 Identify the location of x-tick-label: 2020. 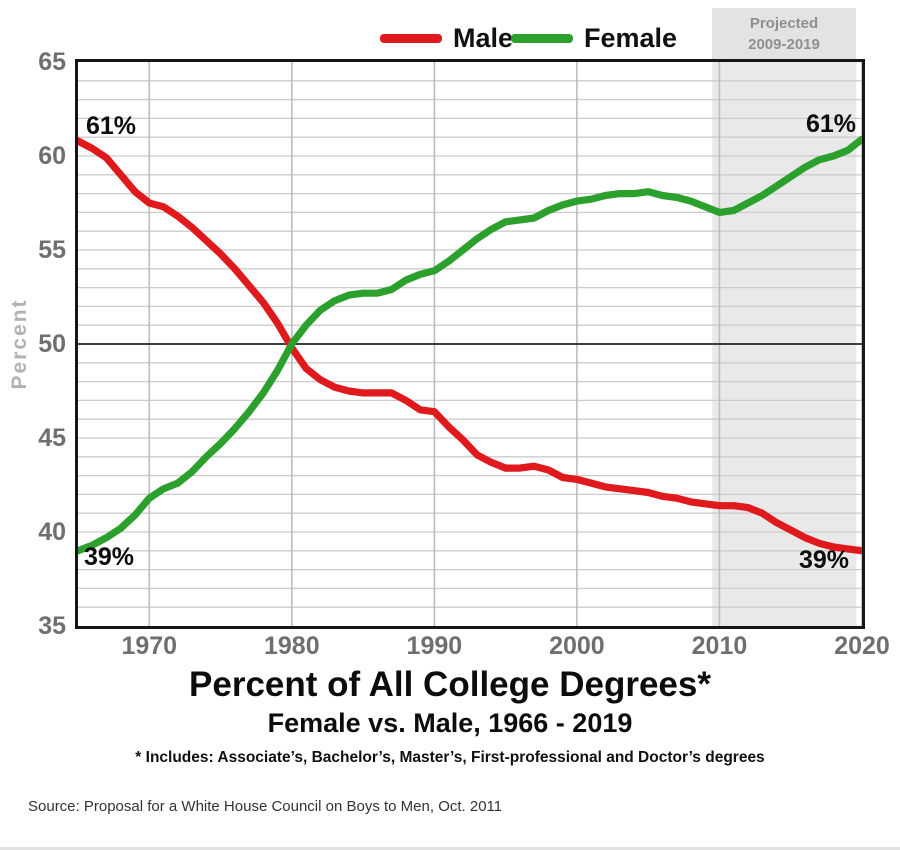
(862, 646).